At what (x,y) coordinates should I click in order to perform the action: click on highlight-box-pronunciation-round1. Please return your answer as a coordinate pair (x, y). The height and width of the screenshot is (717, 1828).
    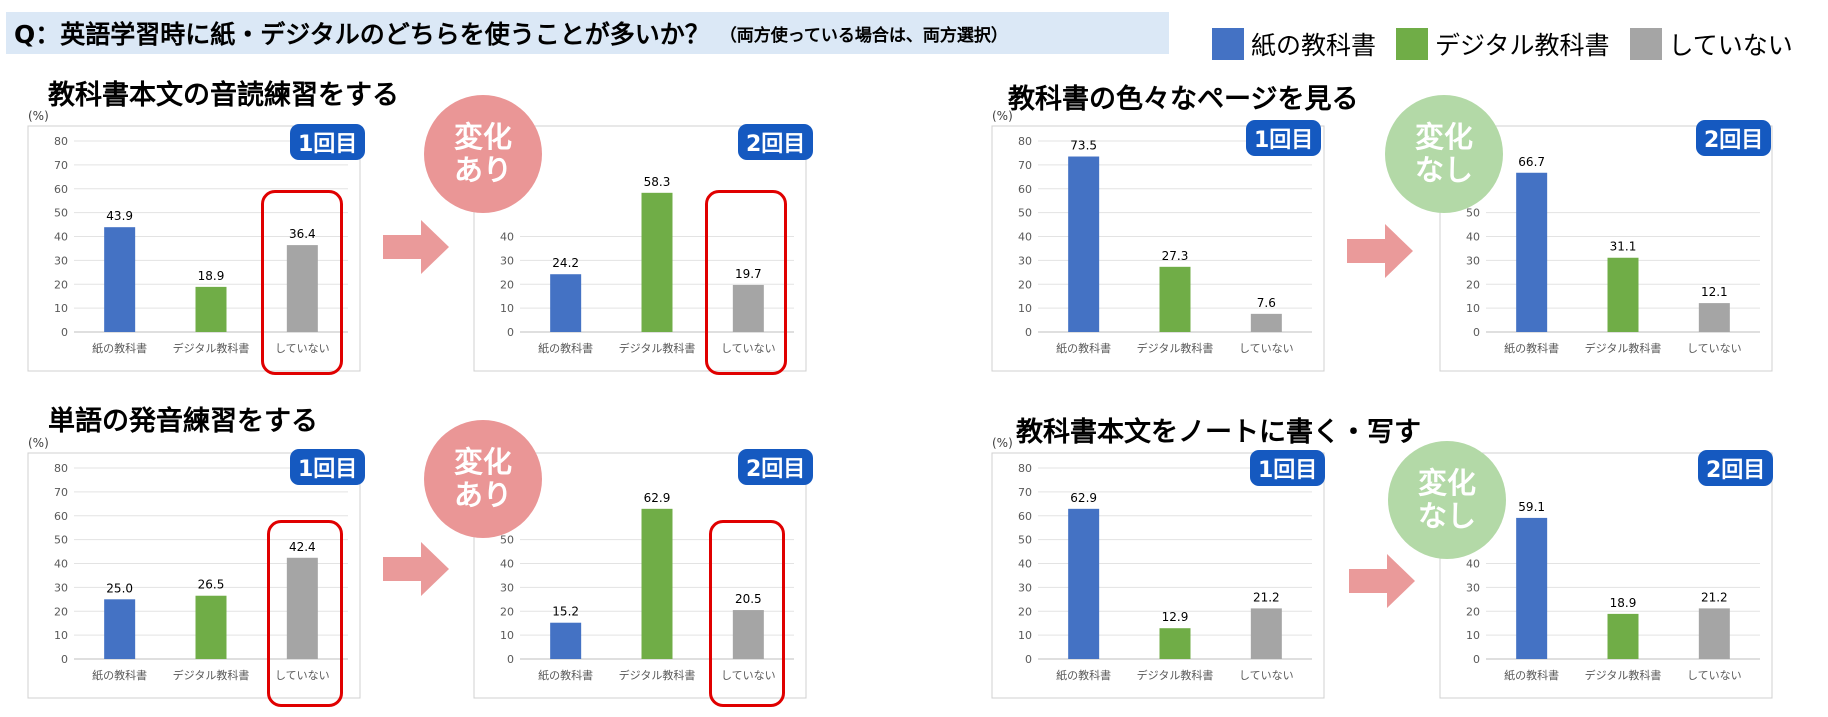
    Looking at the image, I should click on (305, 613).